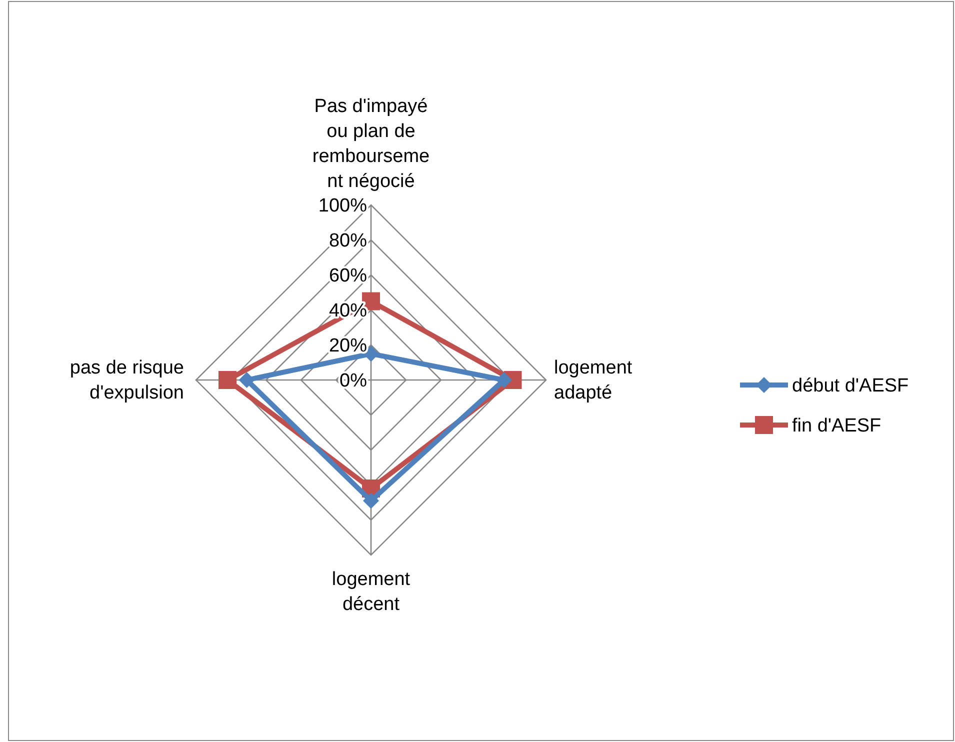 The width and height of the screenshot is (955, 742). I want to click on y-tick-label: 100%, so click(343, 206).